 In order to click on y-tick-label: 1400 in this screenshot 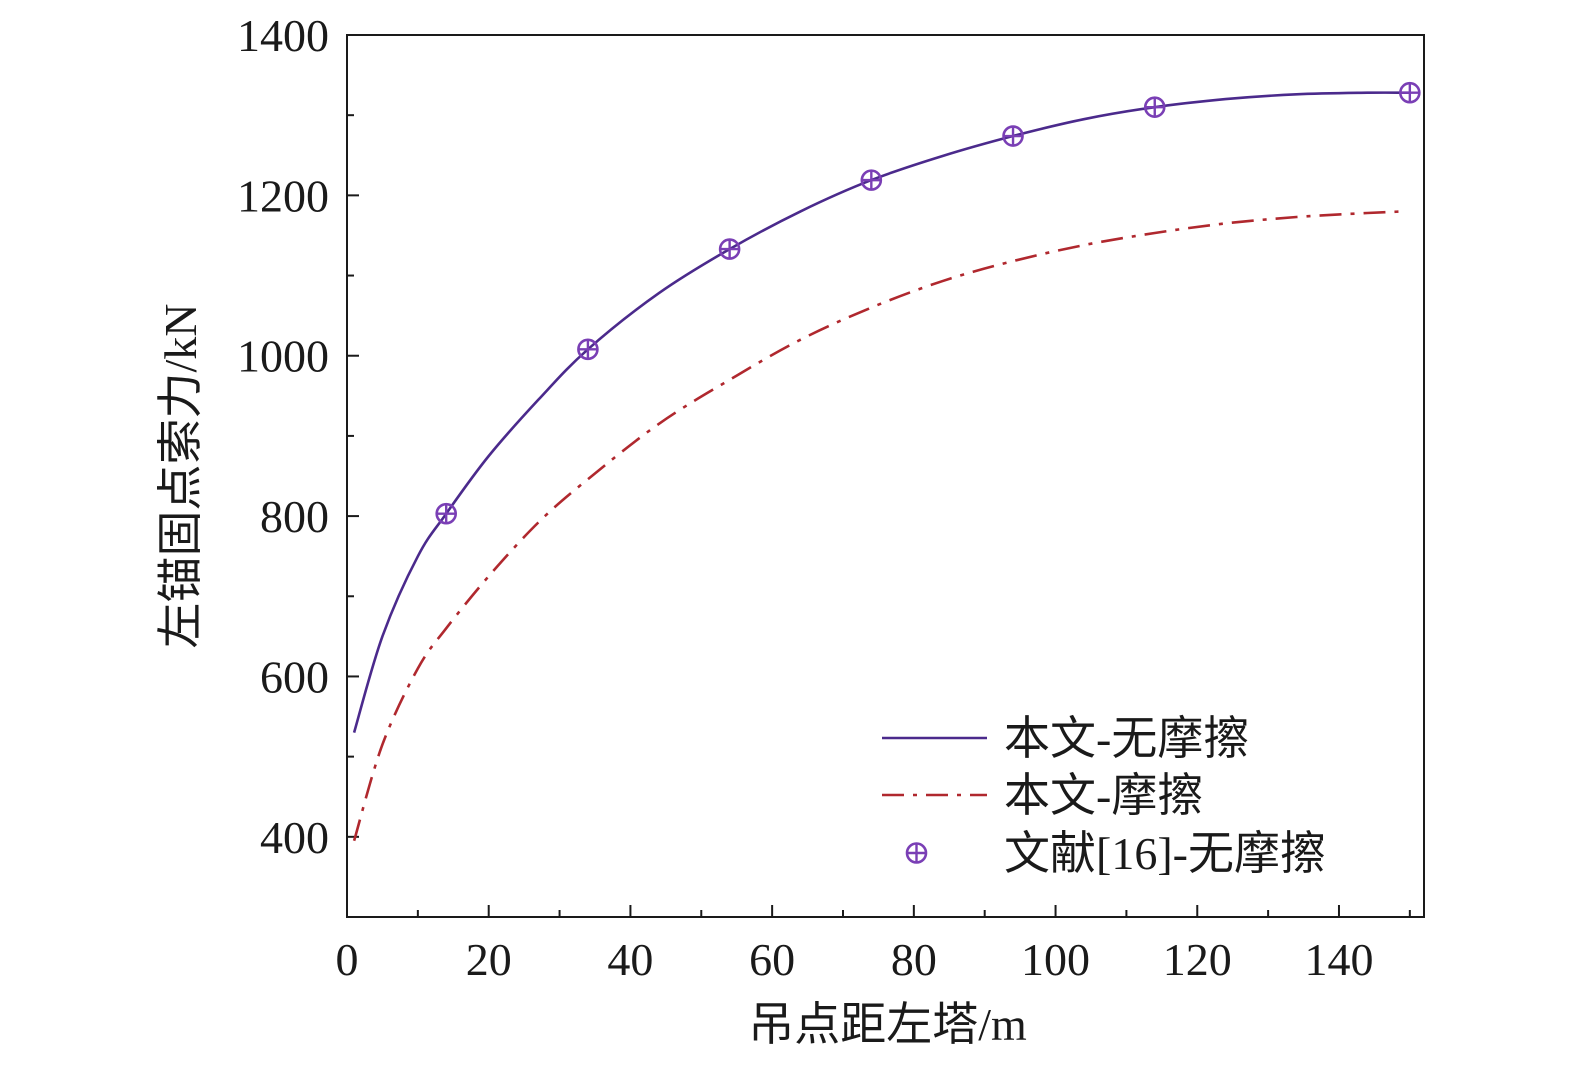, I will do `click(283, 35)`.